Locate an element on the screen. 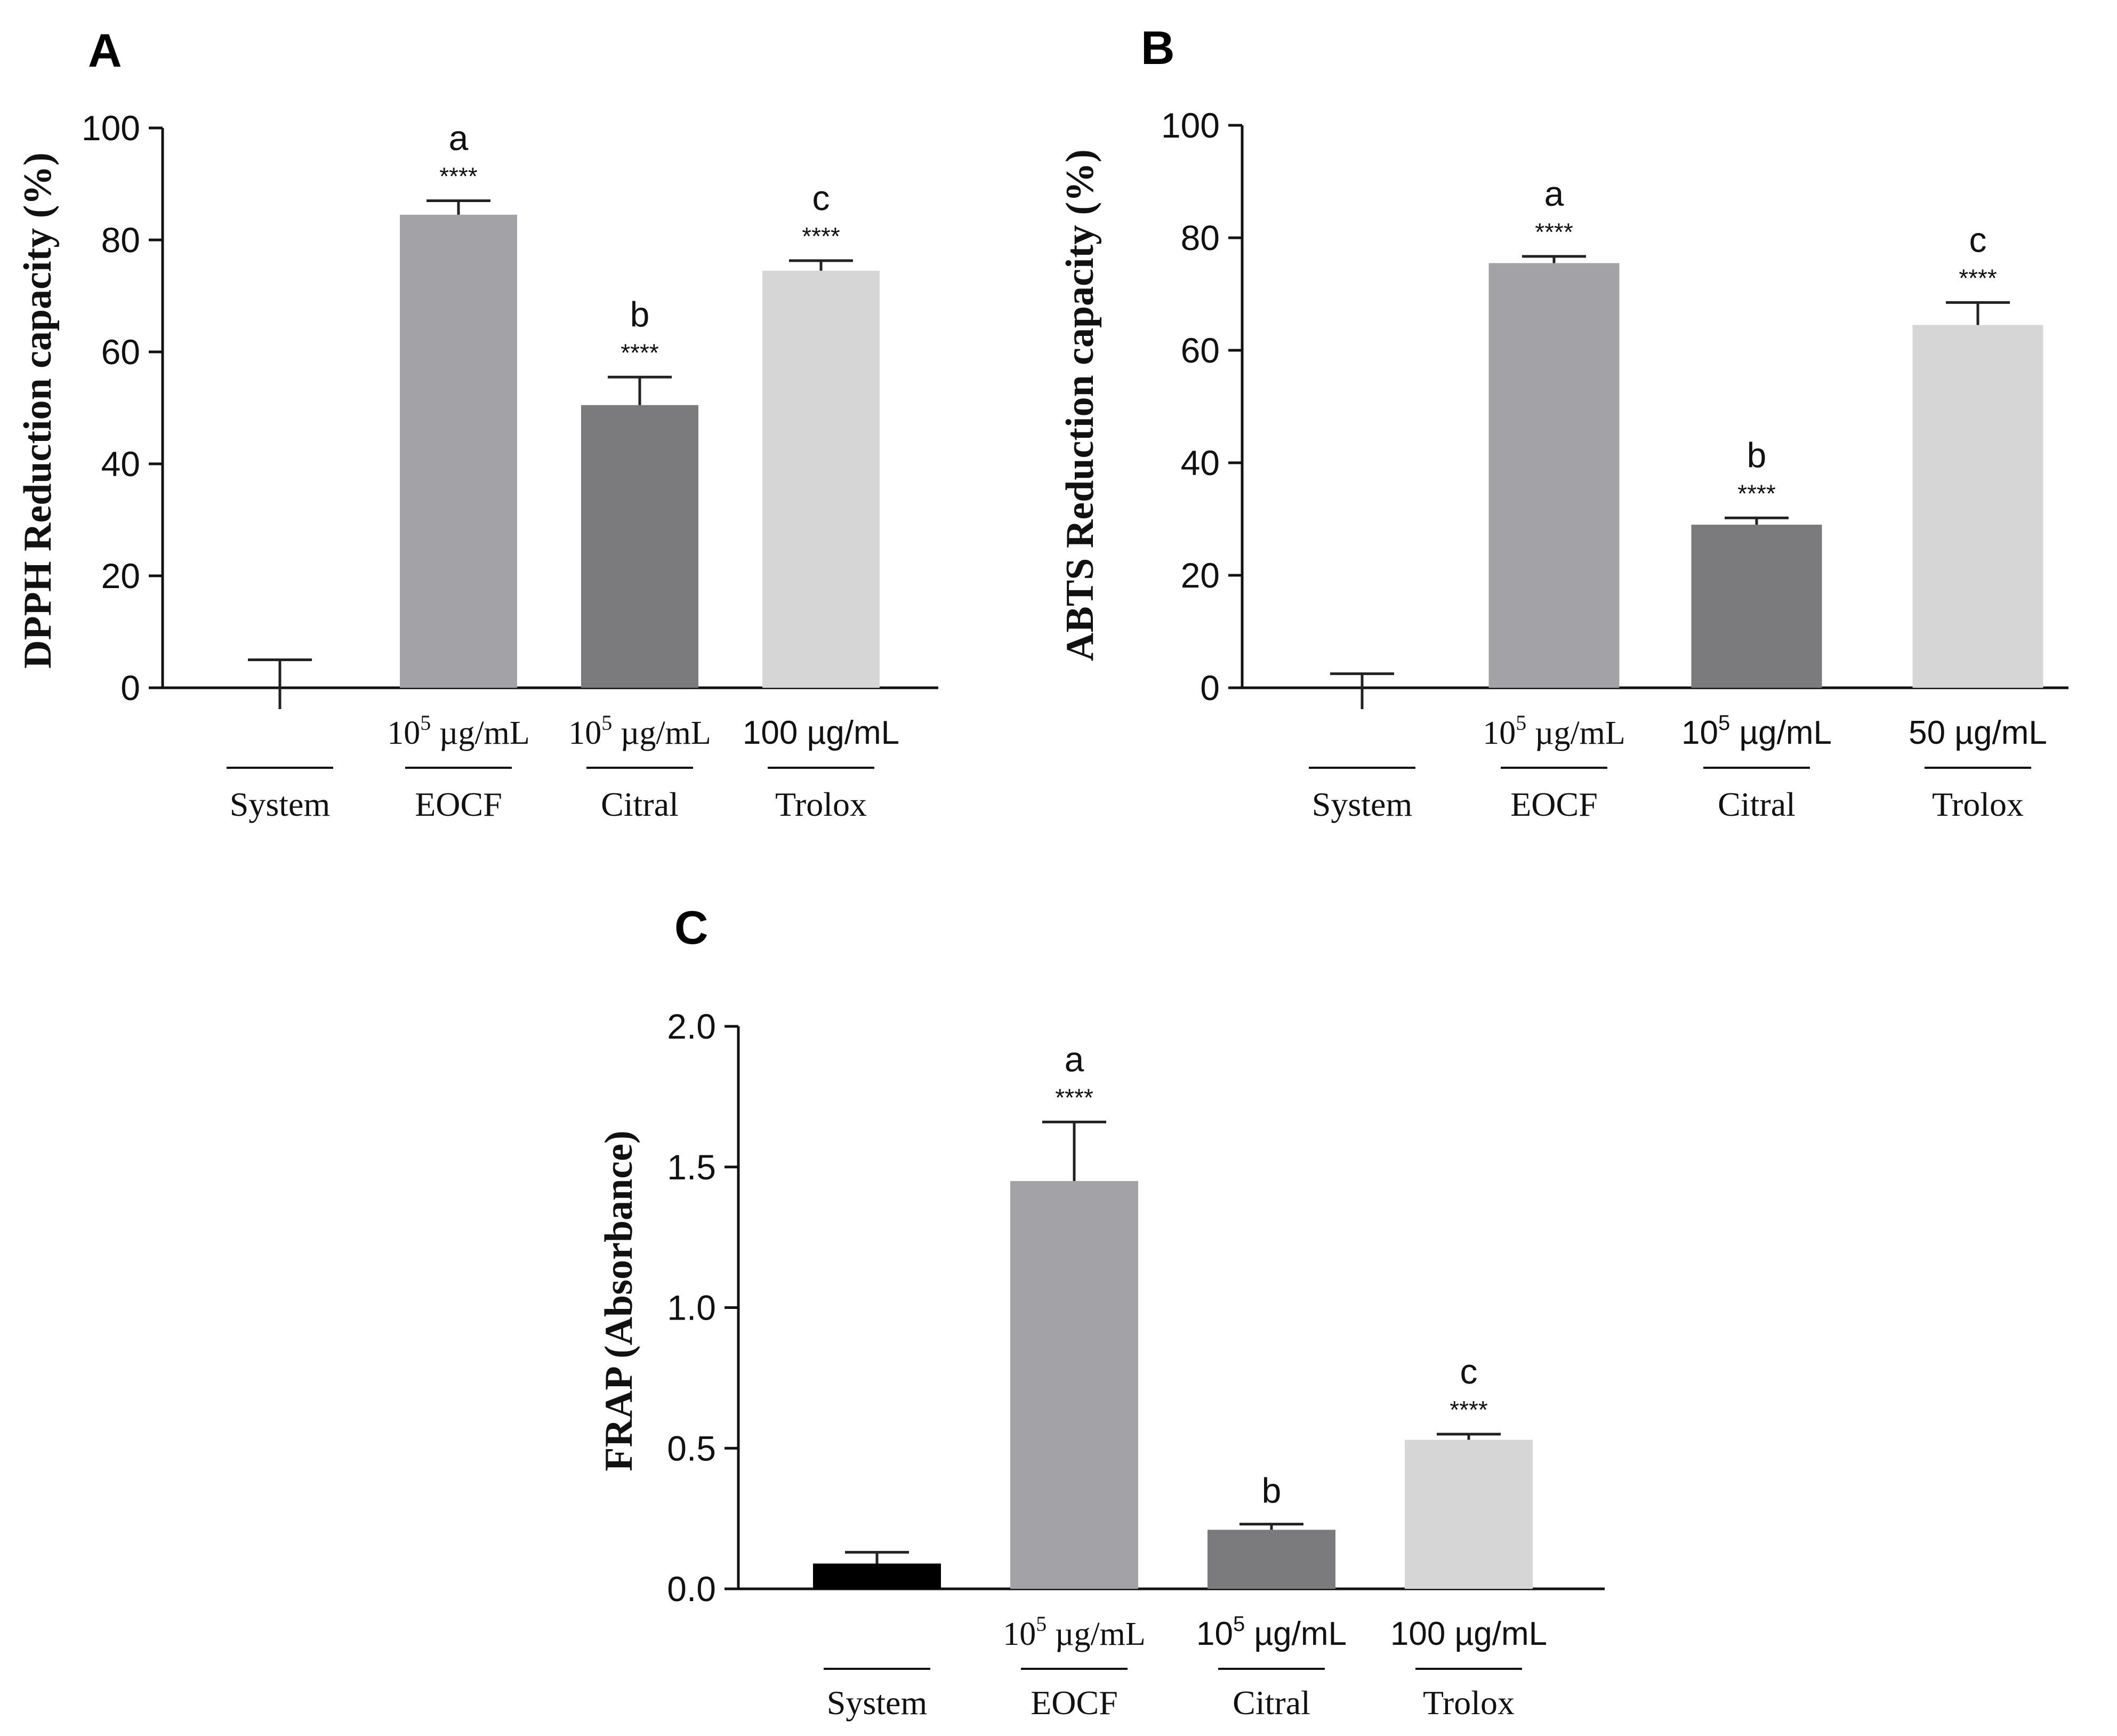 The width and height of the screenshot is (2117, 1736). y-tick-label: 1.0 is located at coordinates (692, 1308).